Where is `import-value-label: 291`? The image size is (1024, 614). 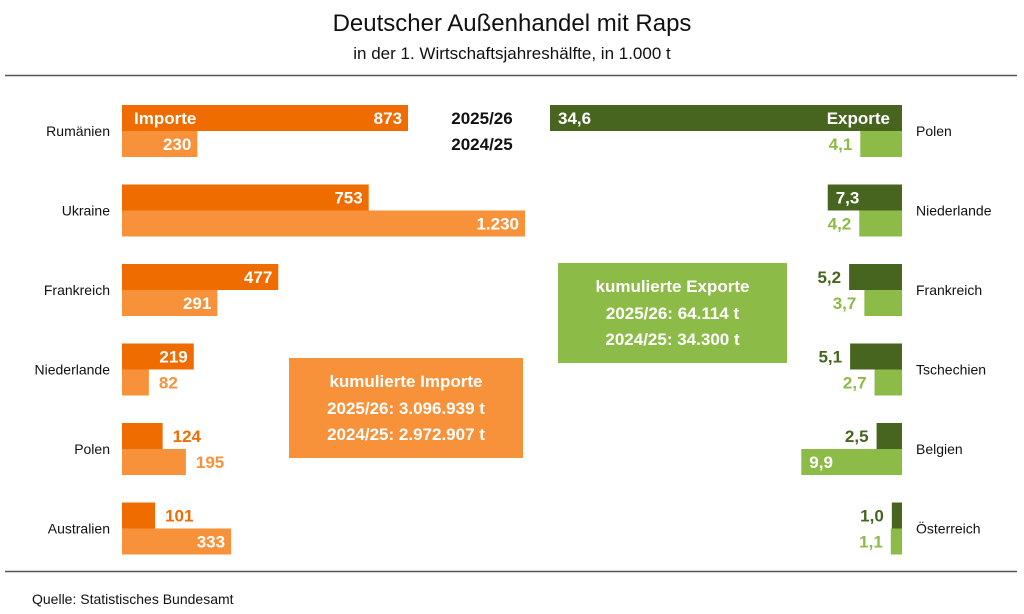
import-value-label: 291 is located at coordinates (197, 303).